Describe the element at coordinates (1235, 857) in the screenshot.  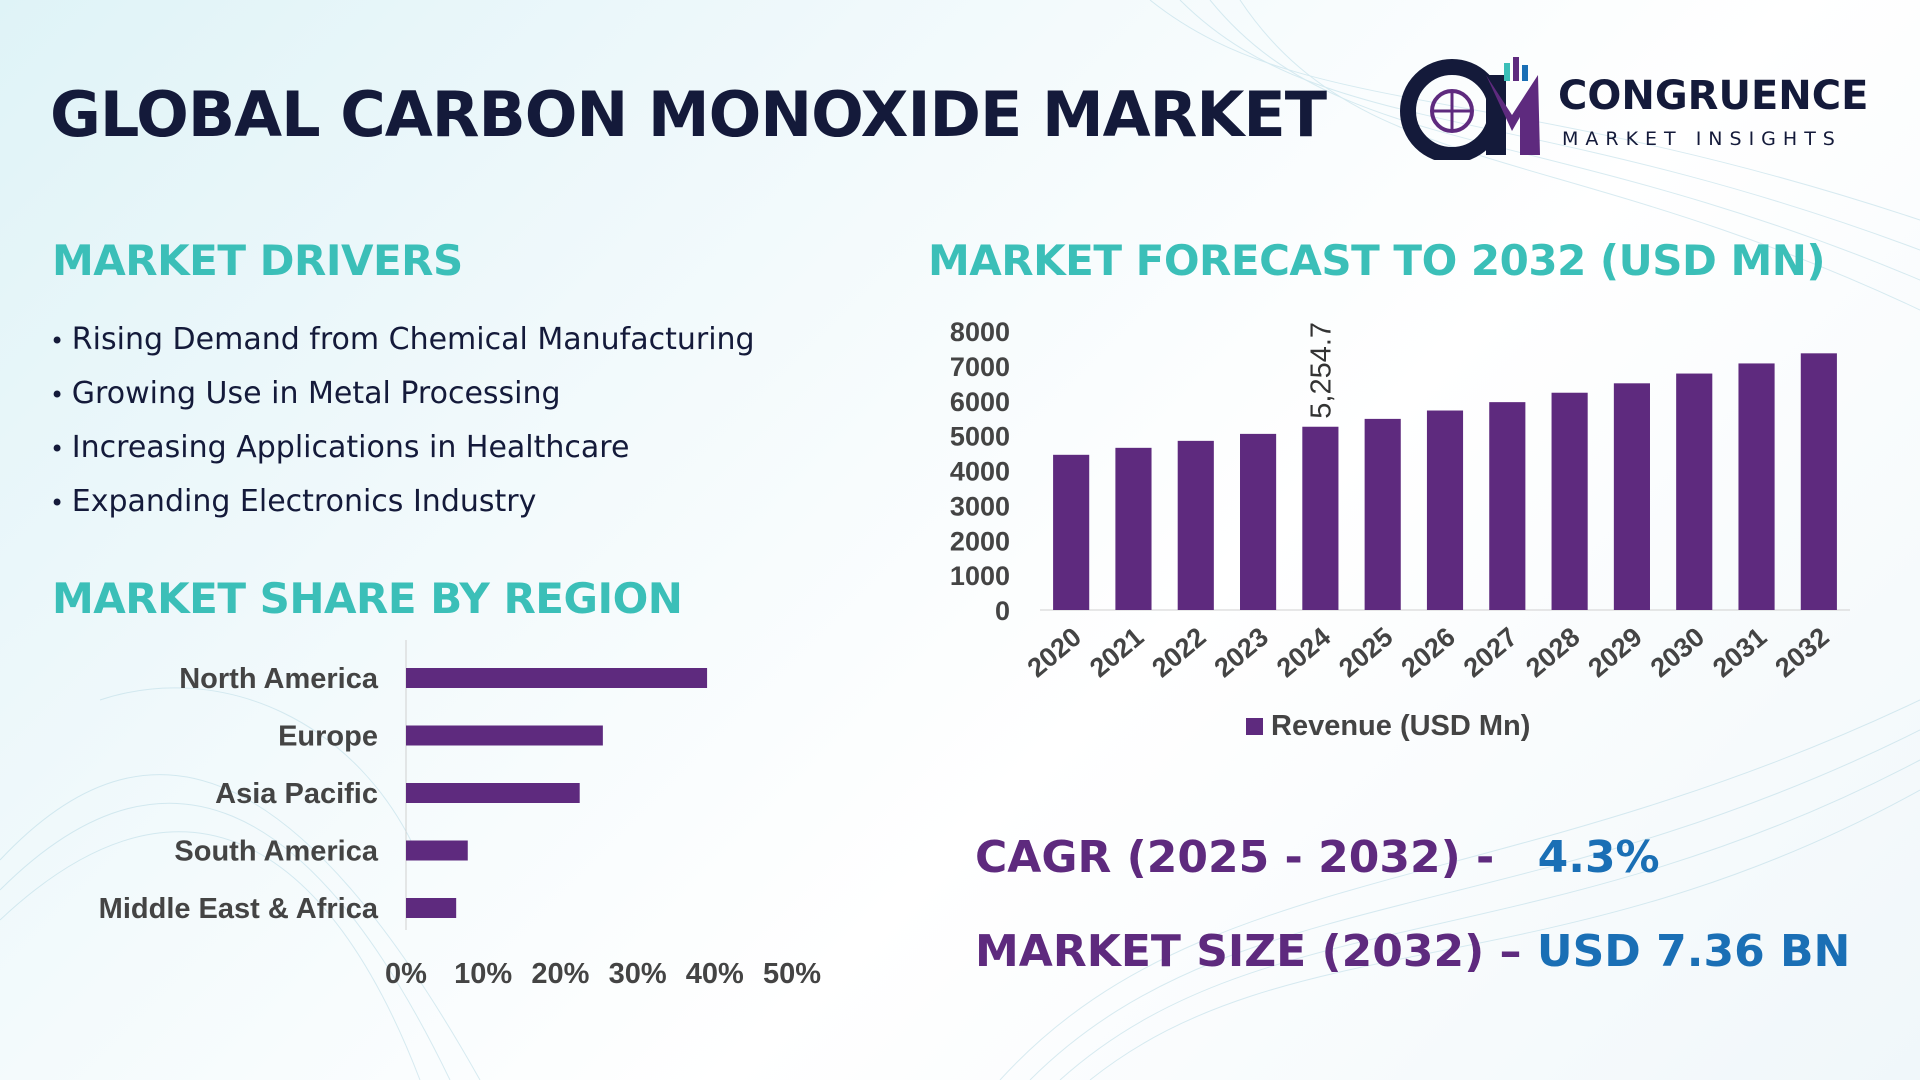
I see `cagr-label: CAGR (2025 - 2032) -` at that location.